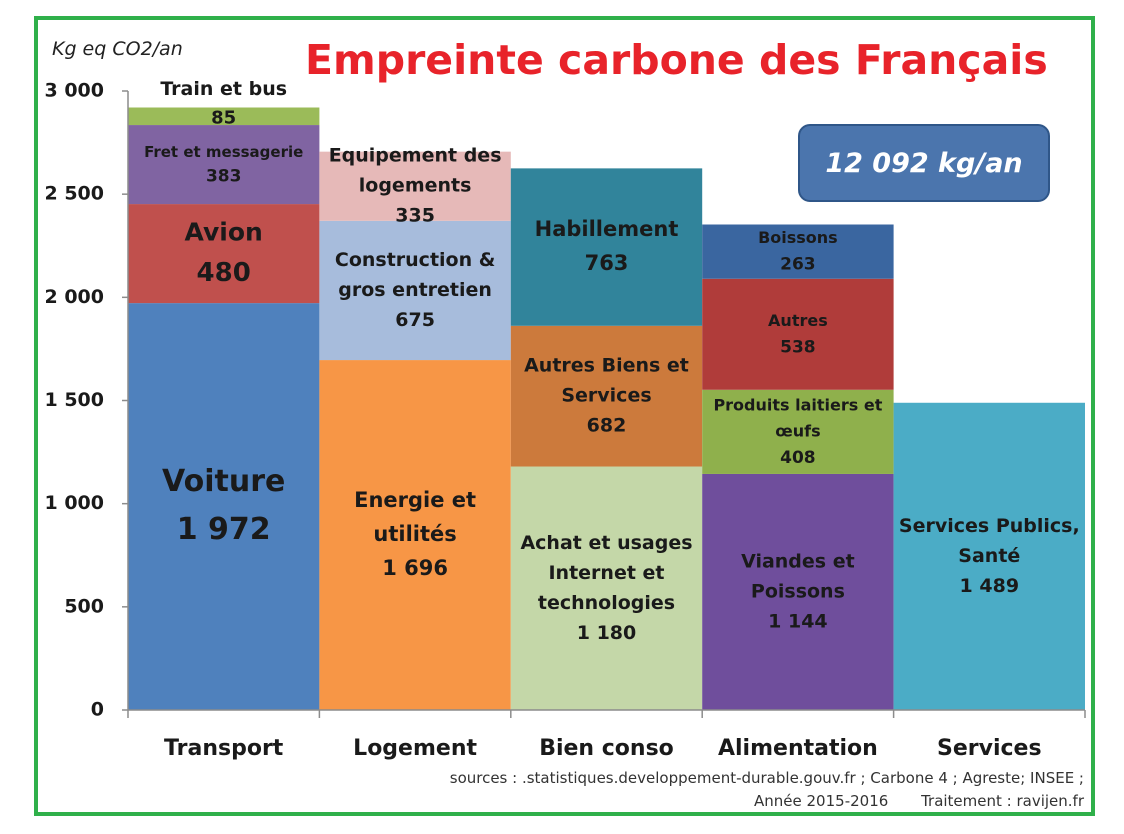  I want to click on segment-label: Avion, so click(224, 232).